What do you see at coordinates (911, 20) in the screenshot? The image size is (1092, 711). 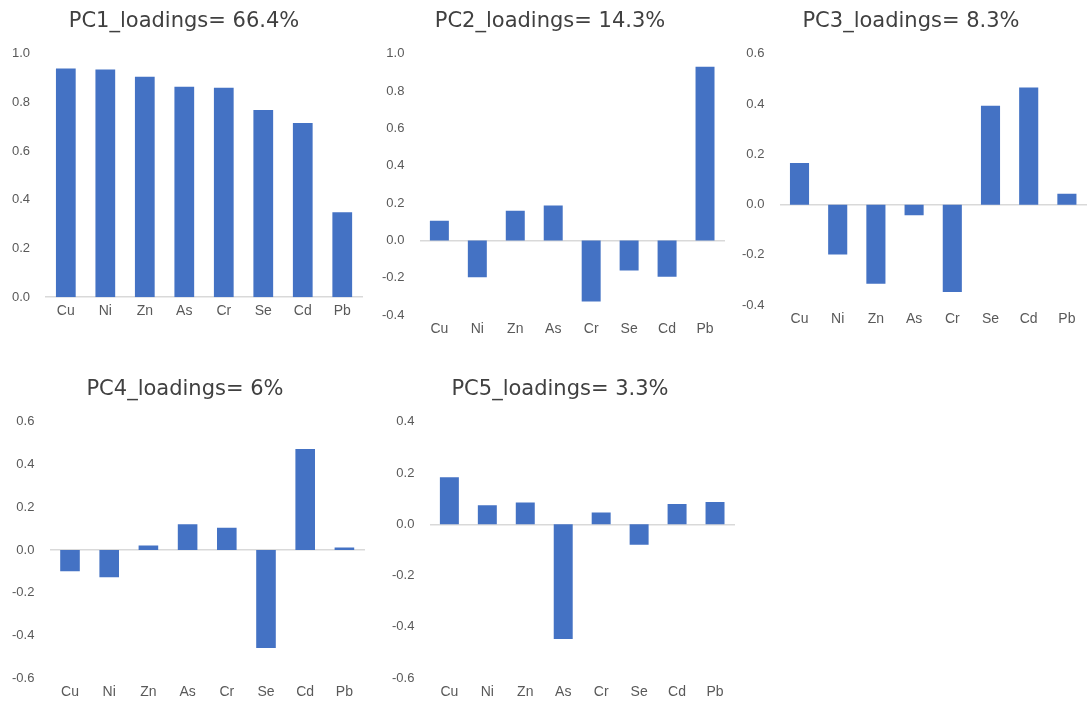 I see `chart-title: PC3_loadings= 8.3%` at bounding box center [911, 20].